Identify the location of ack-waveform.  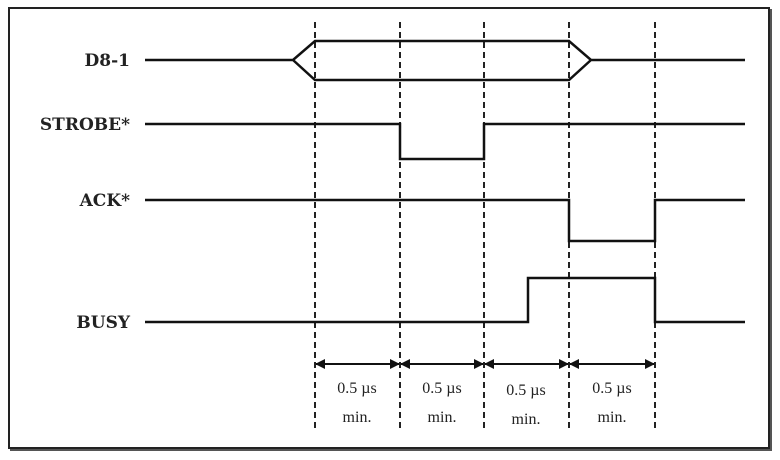
(445, 220).